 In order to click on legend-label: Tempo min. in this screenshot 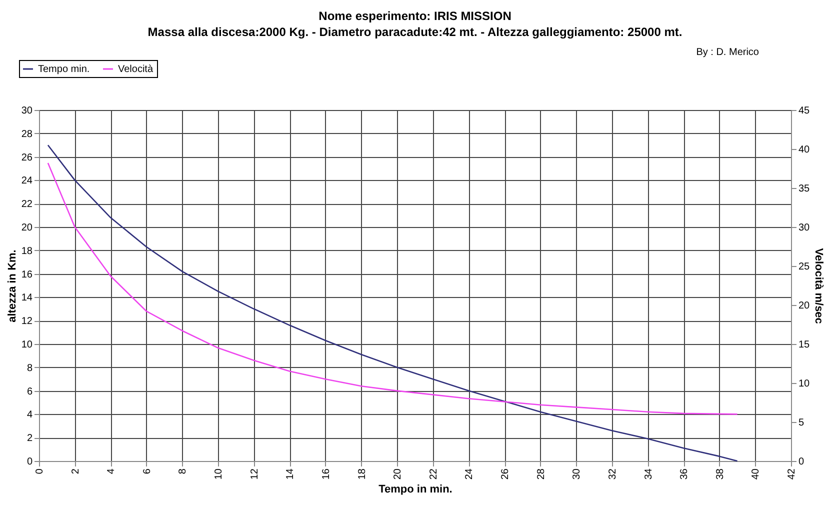, I will do `click(64, 69)`.